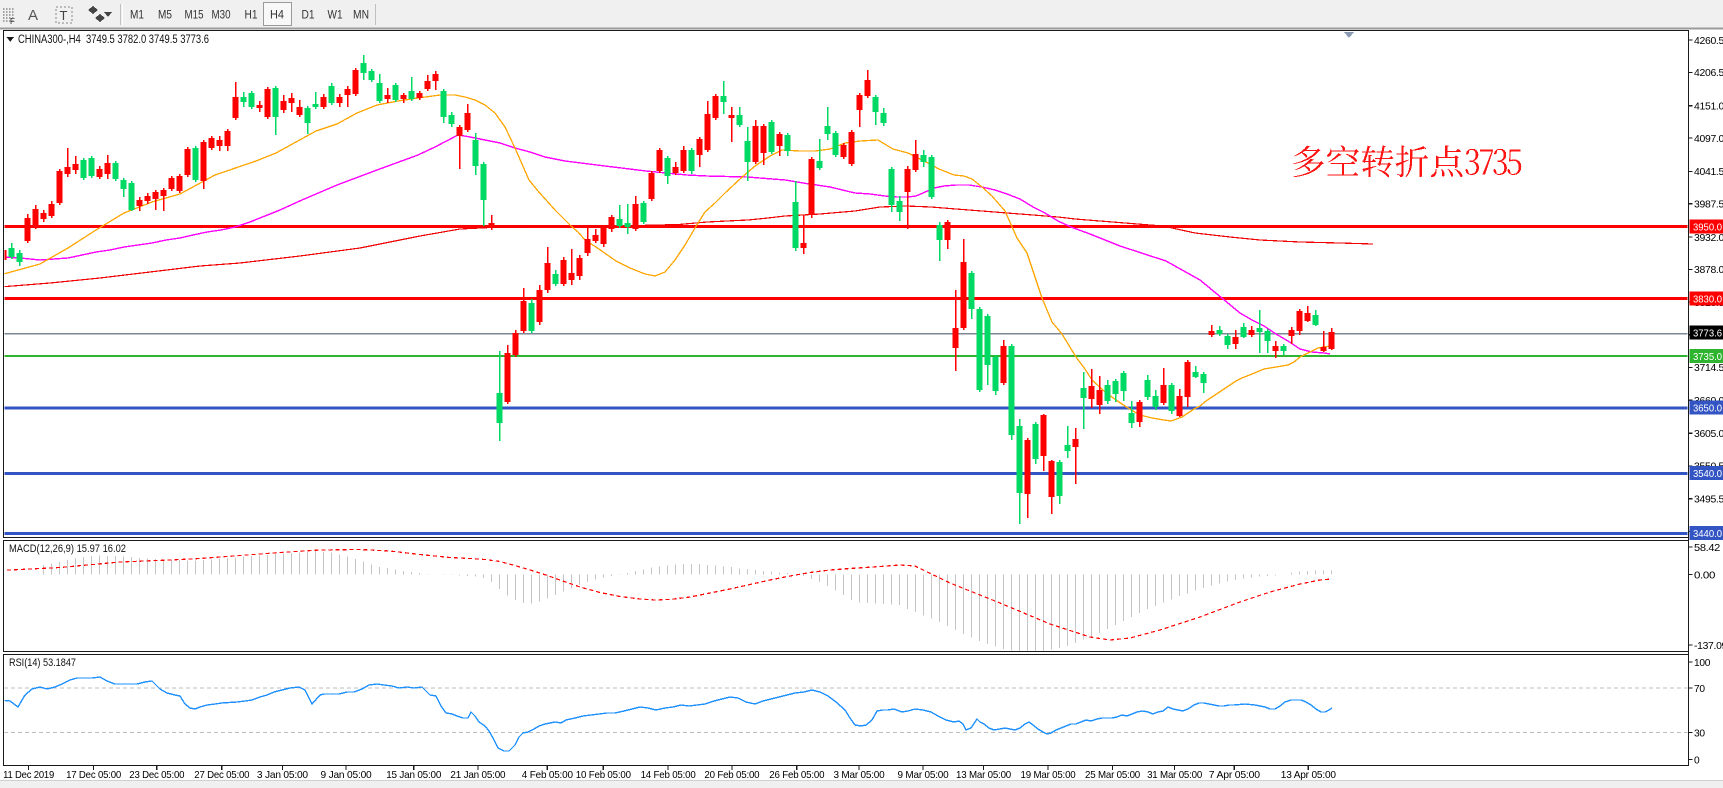  What do you see at coordinates (731, 775) in the screenshot?
I see `svg-text: 20 Feb 05:00` at bounding box center [731, 775].